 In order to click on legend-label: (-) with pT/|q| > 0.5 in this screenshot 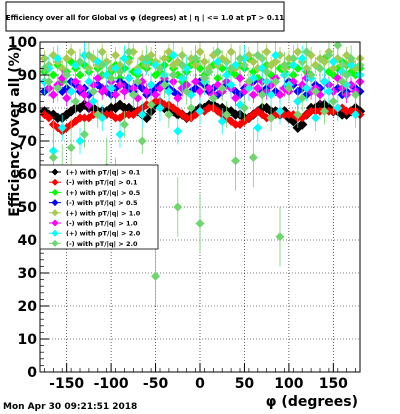, I will do `click(102, 203)`.